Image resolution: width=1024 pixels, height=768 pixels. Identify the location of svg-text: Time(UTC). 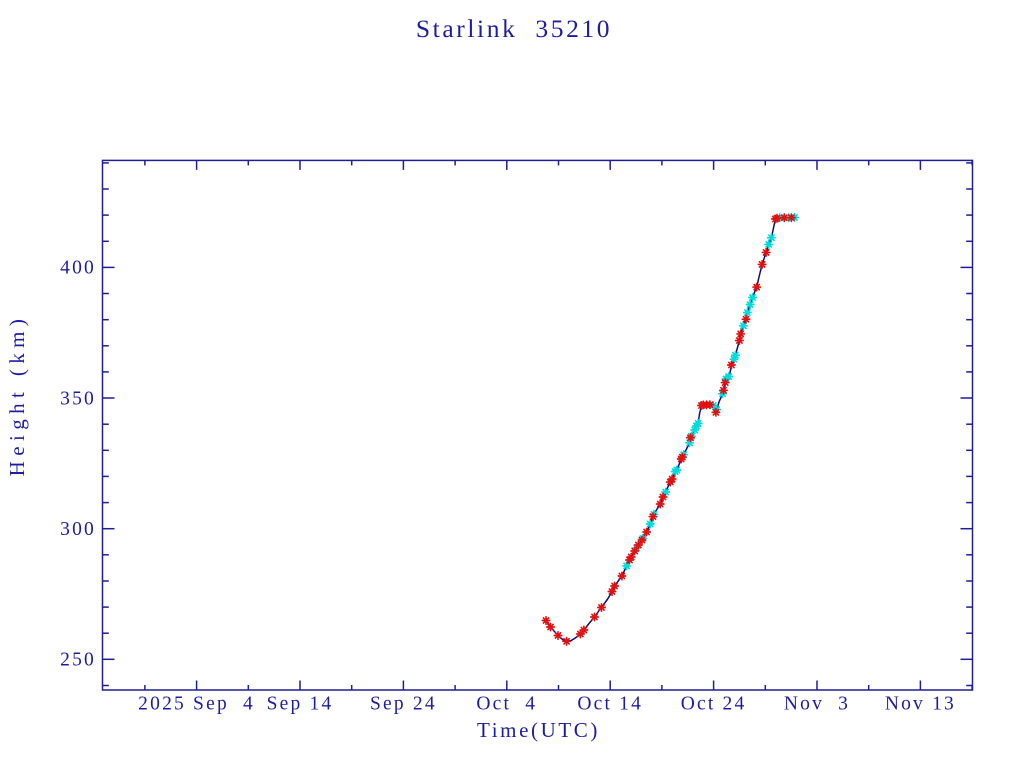
(538, 730).